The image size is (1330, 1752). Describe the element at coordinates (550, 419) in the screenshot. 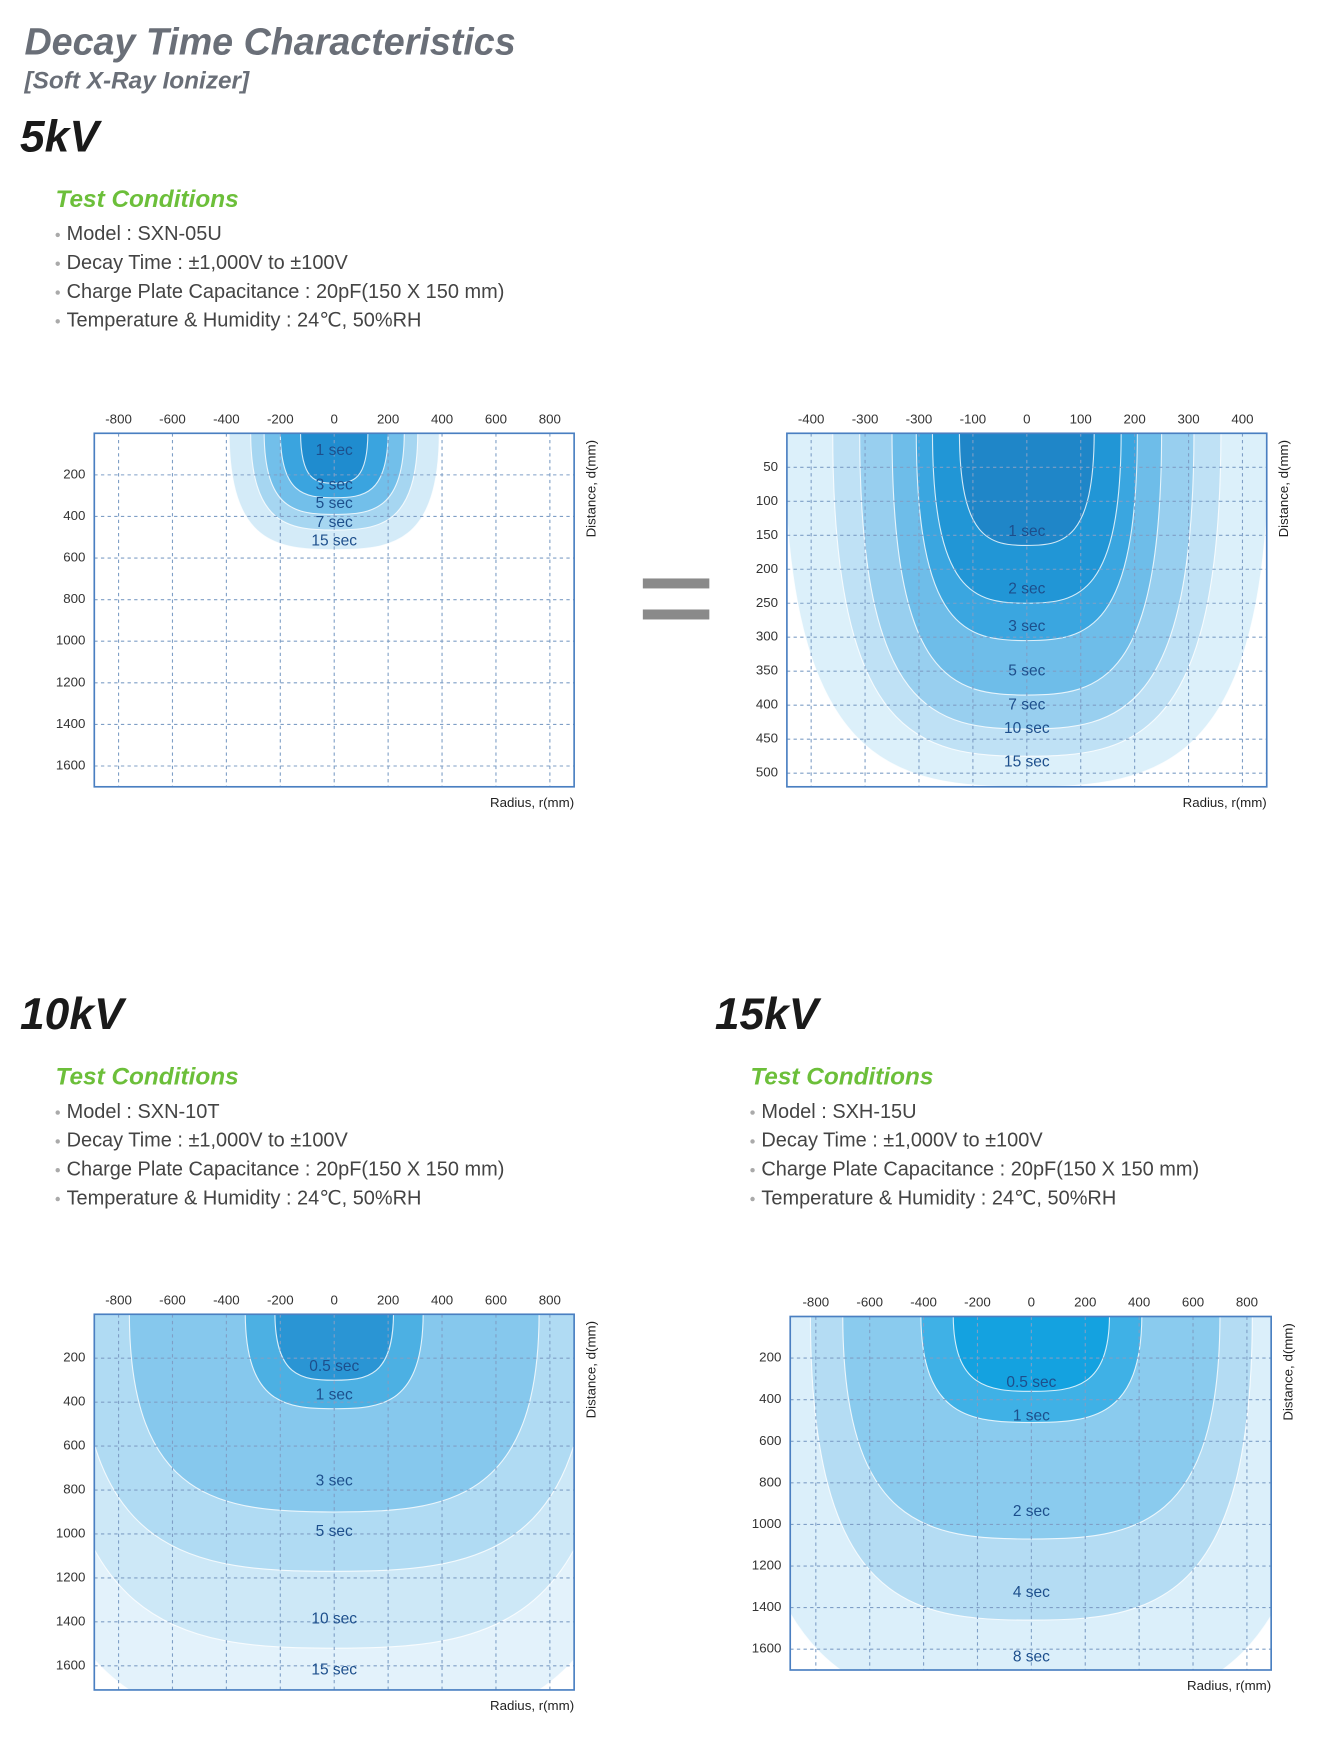

I see `x-tick-label: 800` at that location.